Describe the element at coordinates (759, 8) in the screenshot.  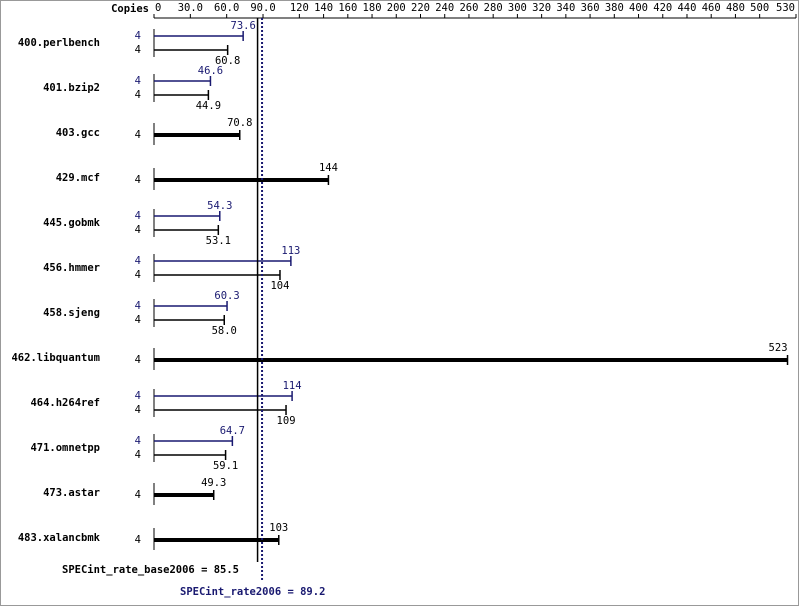
I see `x-tick-label: 500` at that location.